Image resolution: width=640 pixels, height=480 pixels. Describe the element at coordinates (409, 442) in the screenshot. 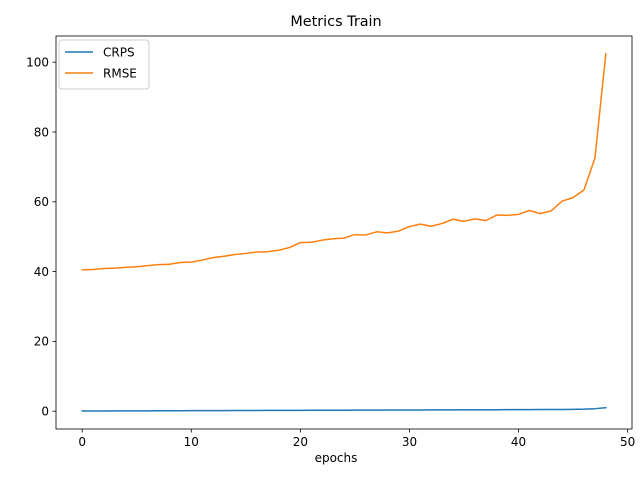

I see `x-tick-label: 30` at that location.